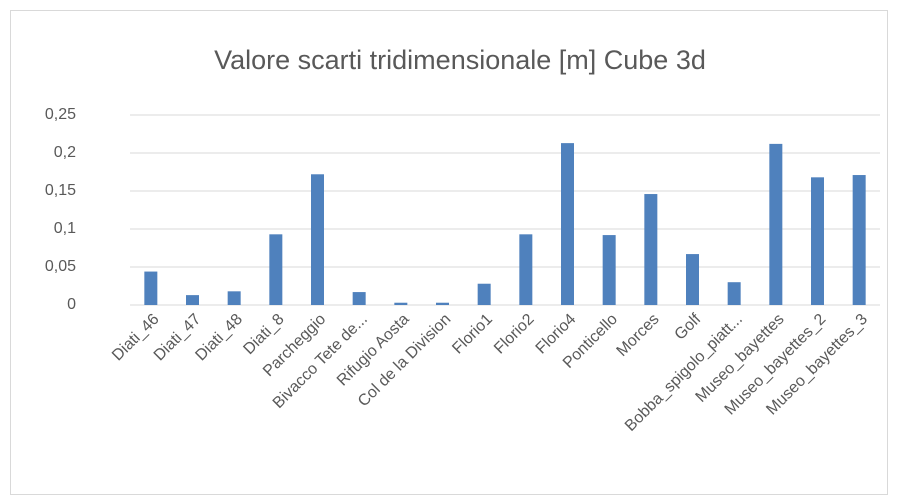 The height and width of the screenshot is (495, 897). What do you see at coordinates (60, 190) in the screenshot?
I see `y-tick-label: 0,15` at bounding box center [60, 190].